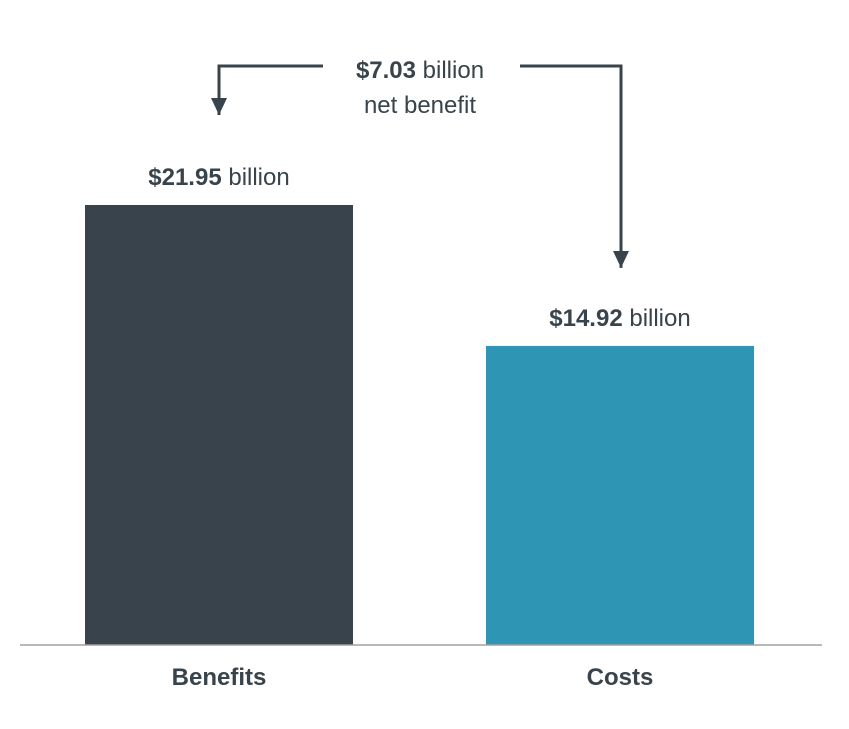 The height and width of the screenshot is (729, 849). Describe the element at coordinates (267, 89) in the screenshot. I see `arrow-to-benefits` at that location.